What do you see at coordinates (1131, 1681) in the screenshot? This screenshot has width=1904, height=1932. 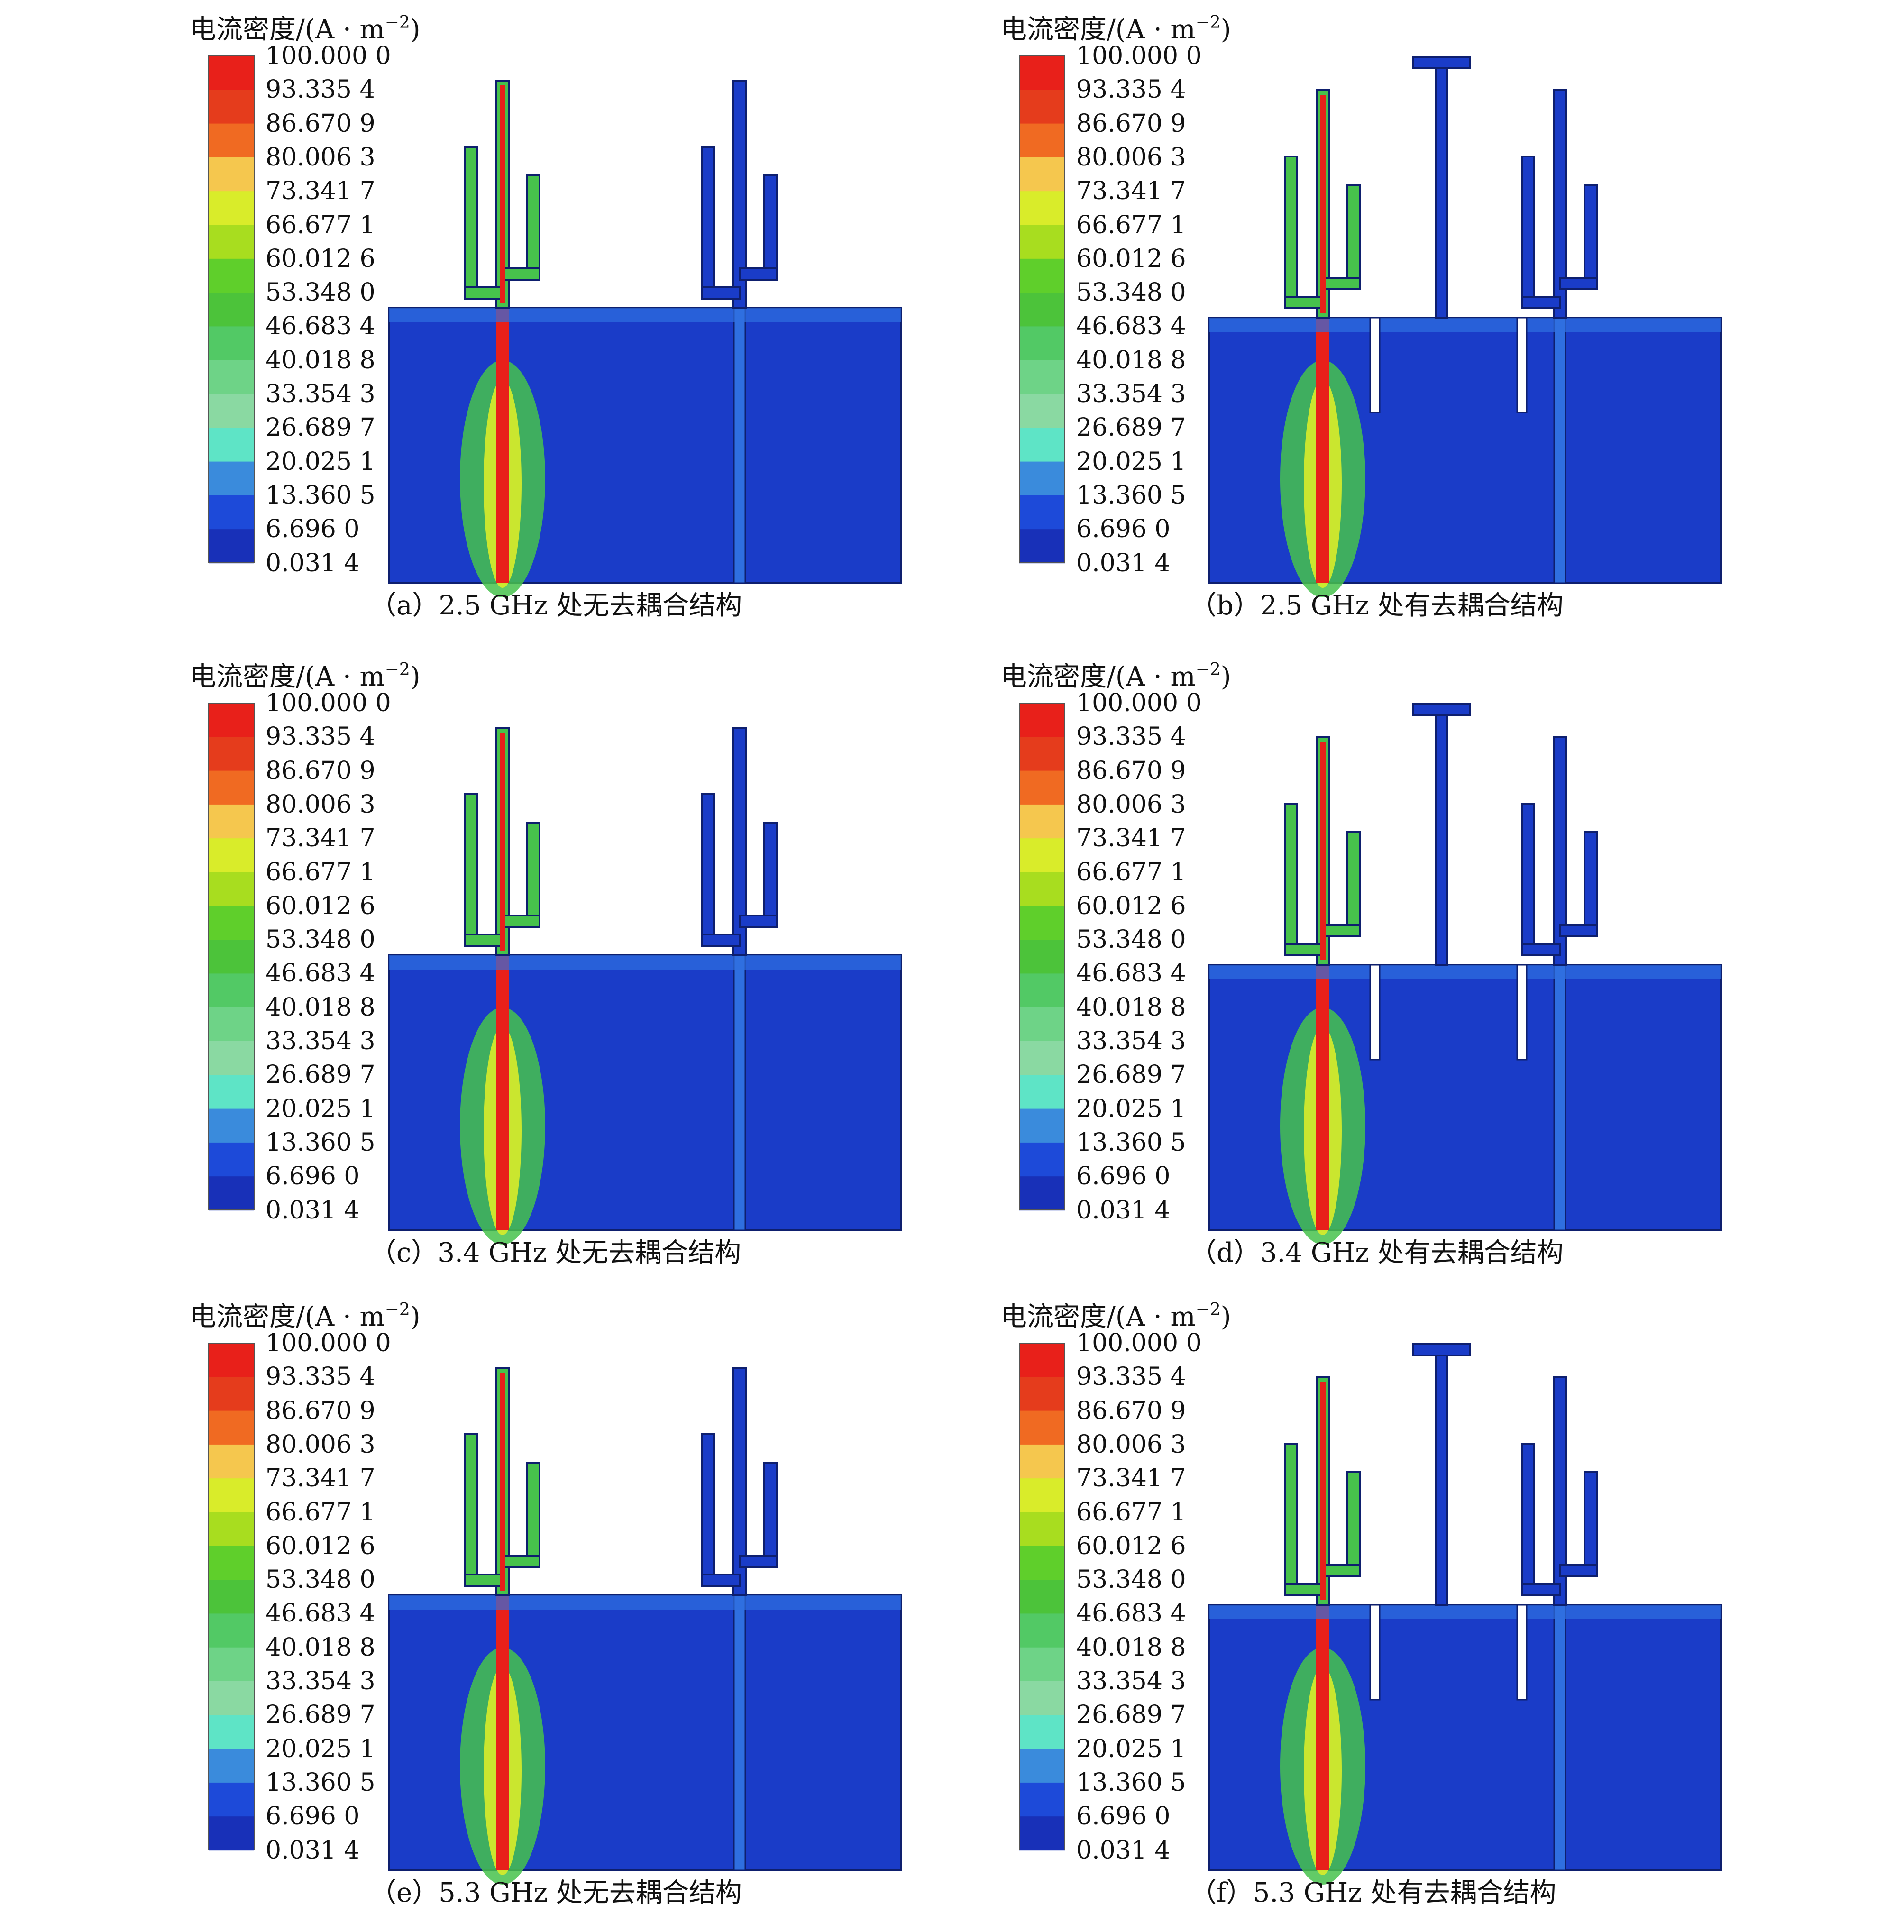 I see `legend-tick-label: 33.354 3` at bounding box center [1131, 1681].